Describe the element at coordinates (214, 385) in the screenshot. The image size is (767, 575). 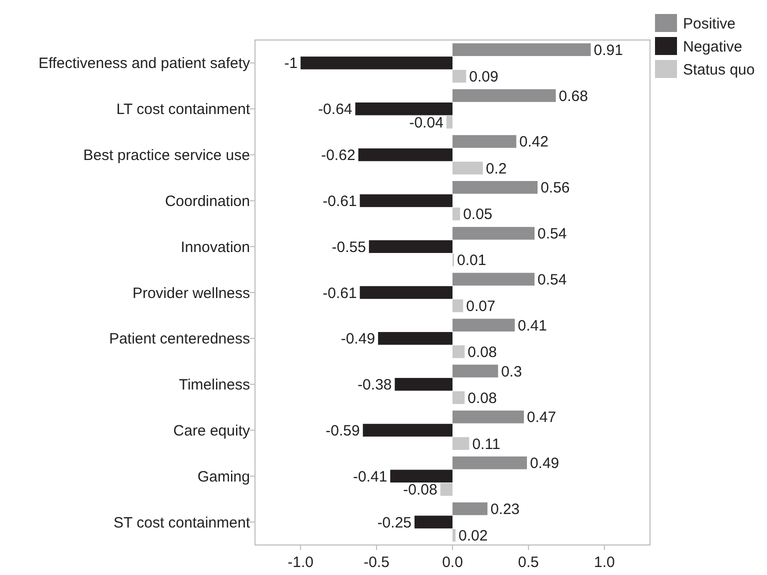
I see `y-tick-label: Timeliness` at that location.